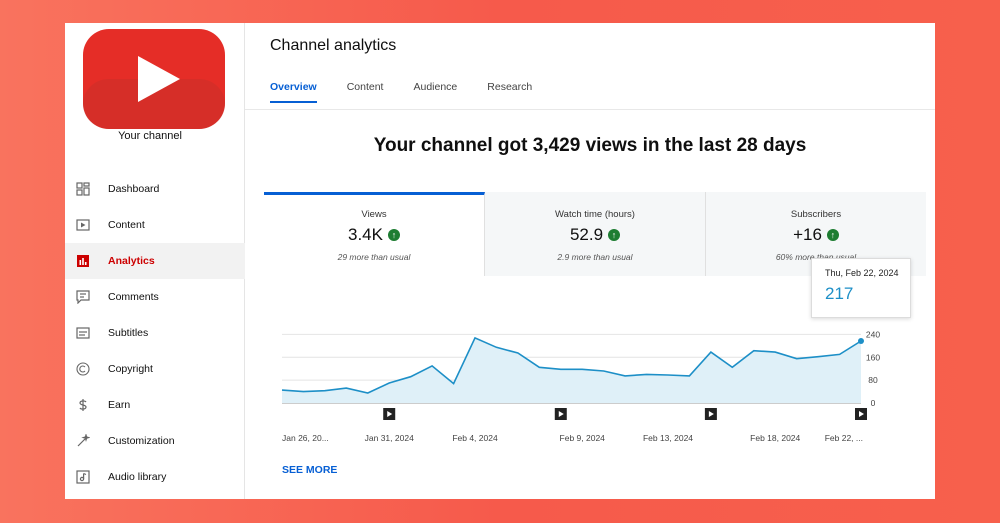  I want to click on sidebar-item-label: Content, so click(126, 225).